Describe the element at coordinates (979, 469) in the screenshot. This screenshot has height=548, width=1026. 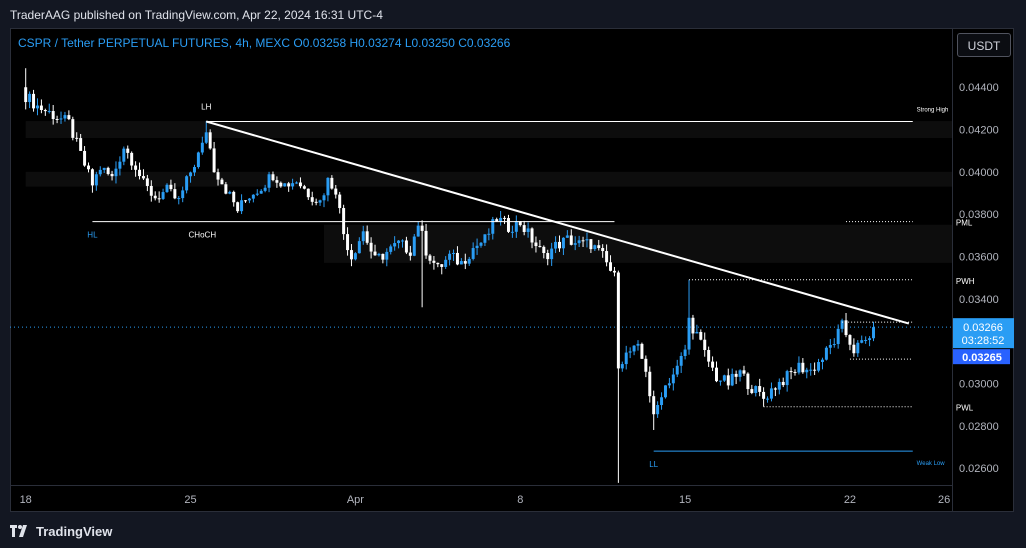
I see `y-tick-label: 0.02600` at that location.